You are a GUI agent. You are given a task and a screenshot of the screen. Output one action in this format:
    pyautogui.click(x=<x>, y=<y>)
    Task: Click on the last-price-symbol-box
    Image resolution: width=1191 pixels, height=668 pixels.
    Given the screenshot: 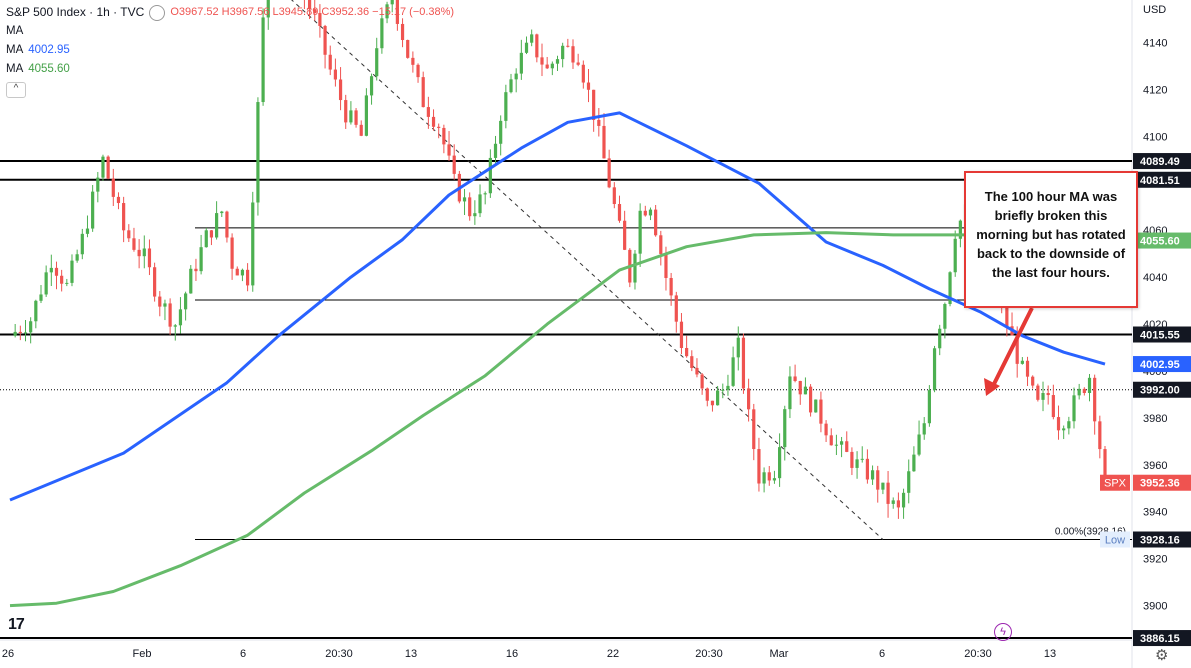 What is the action you would take?
    pyautogui.click(x=1115, y=482)
    